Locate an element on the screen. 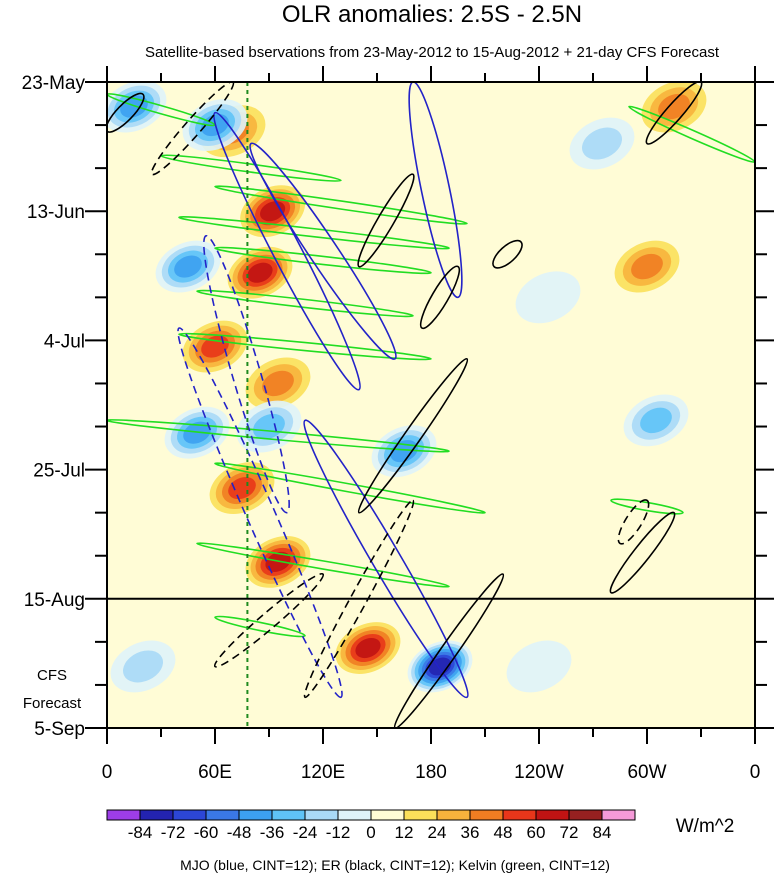 This screenshot has width=774, height=878. colorbar-label-1: -72 is located at coordinates (173, 832).